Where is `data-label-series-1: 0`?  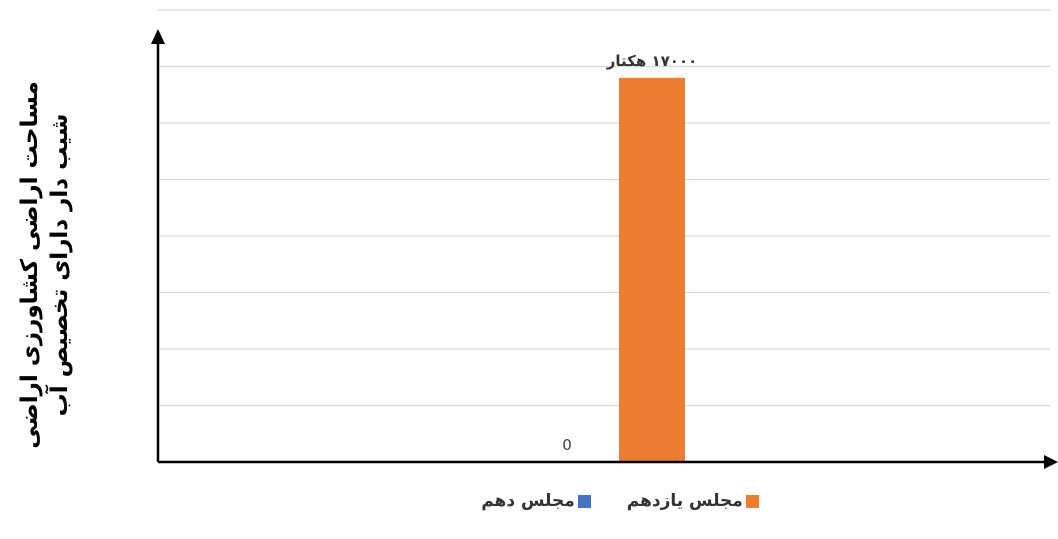 data-label-series-1: 0 is located at coordinates (567, 445).